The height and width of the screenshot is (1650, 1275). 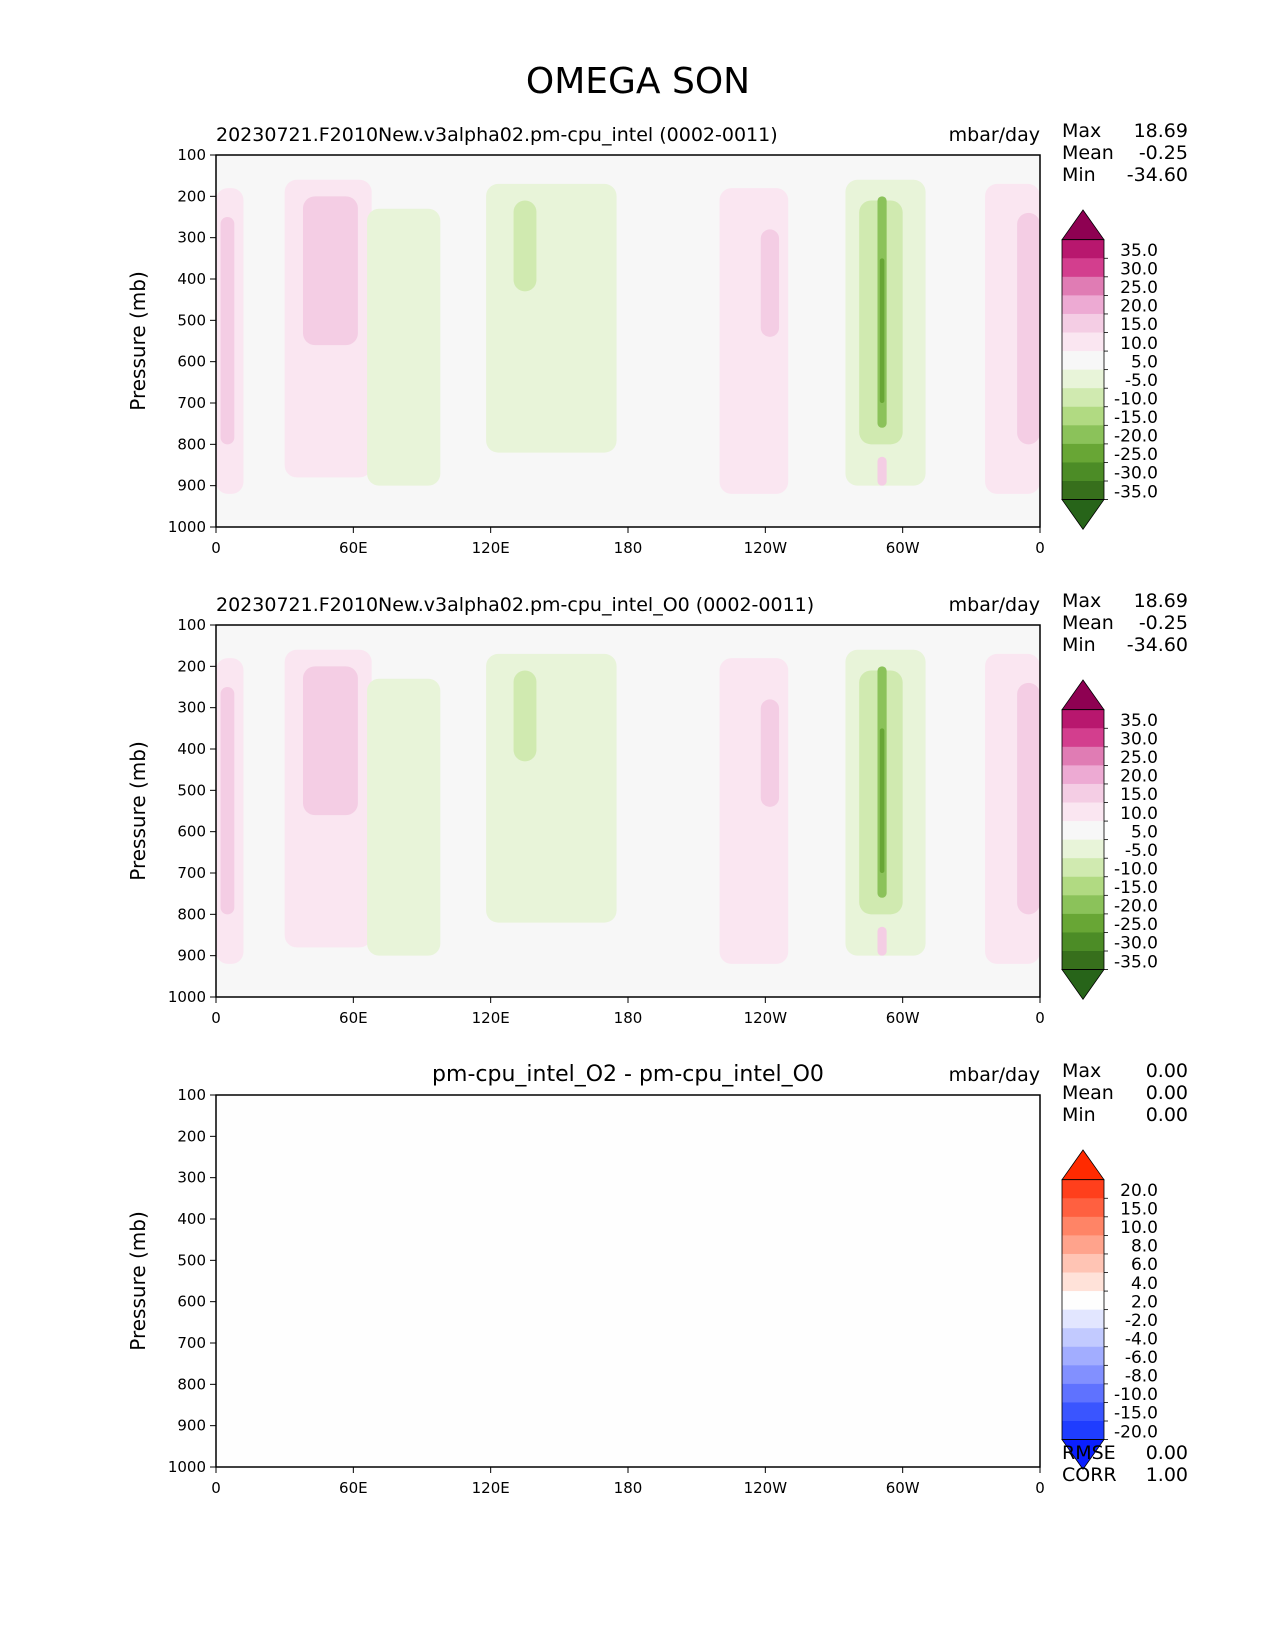 What do you see at coordinates (1083, 514) in the screenshot?
I see `colorbar-extend-bottom` at bounding box center [1083, 514].